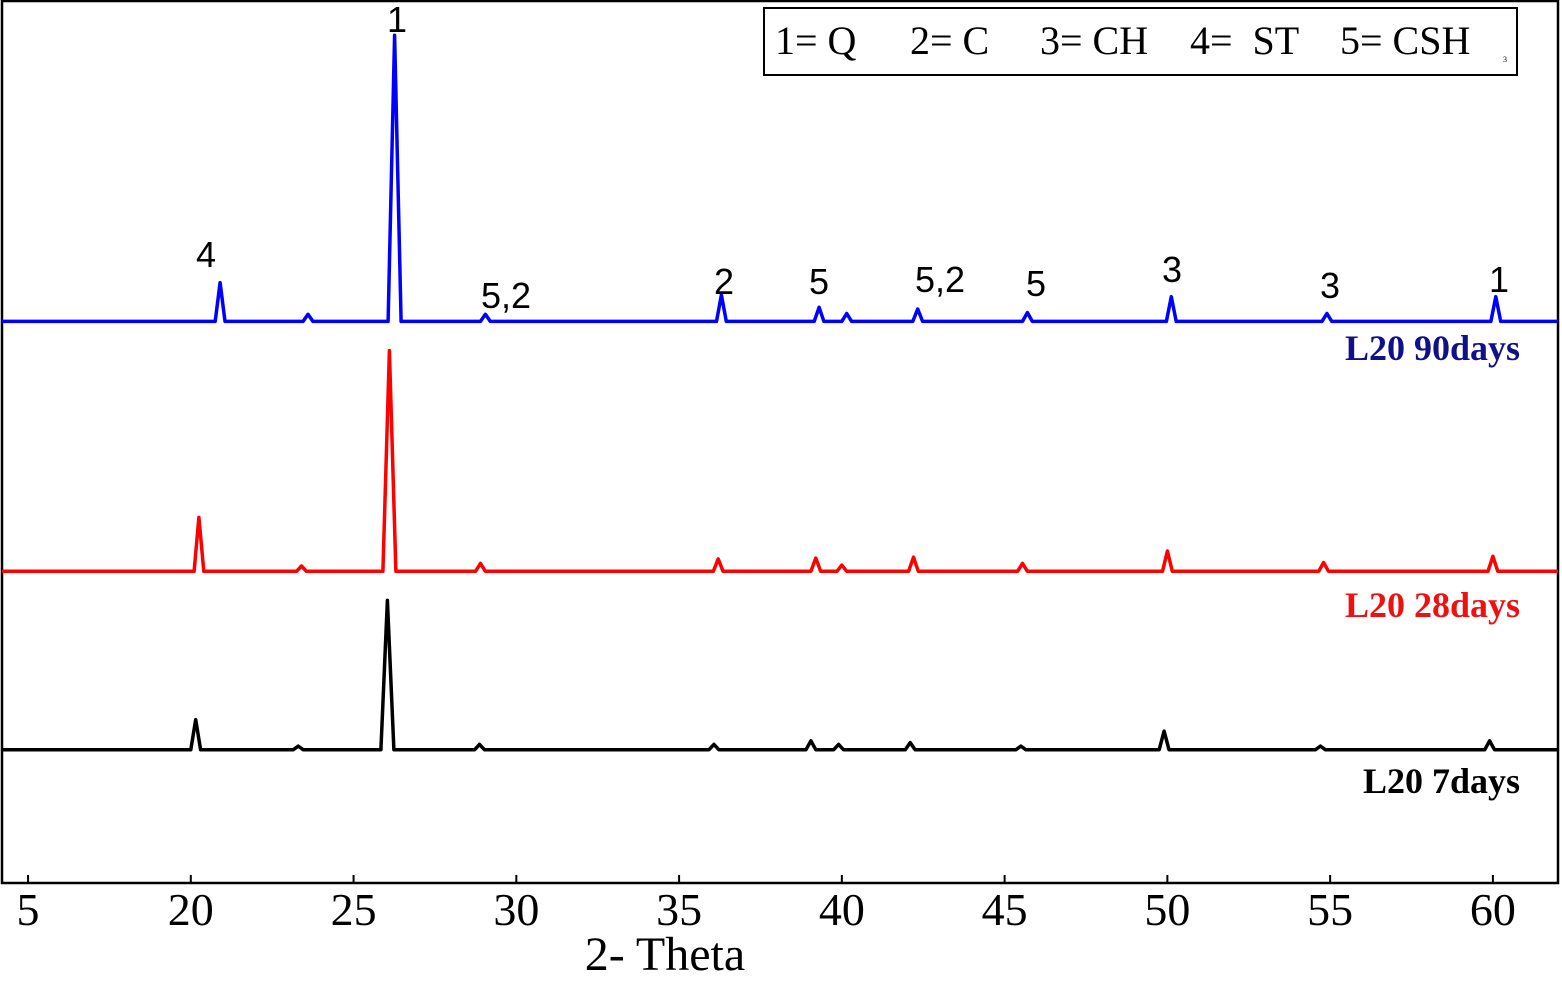 This screenshot has width=1562, height=987. I want to click on series-label: L20 90days, so click(1432, 348).